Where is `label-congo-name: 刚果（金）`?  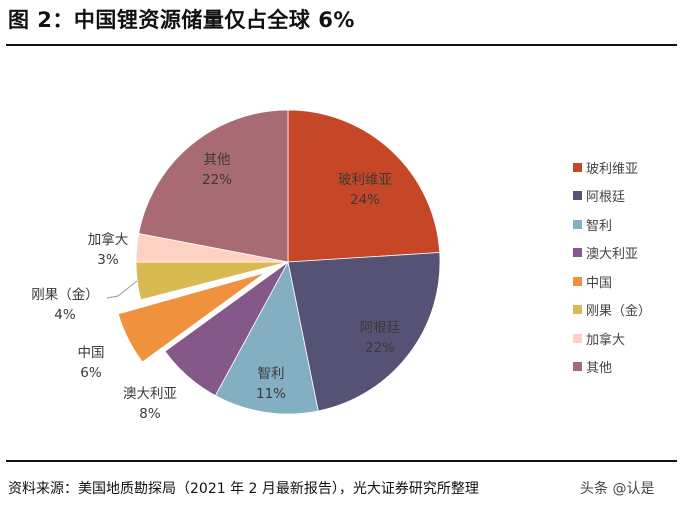 label-congo-name: 刚果（金） is located at coordinates (65, 295).